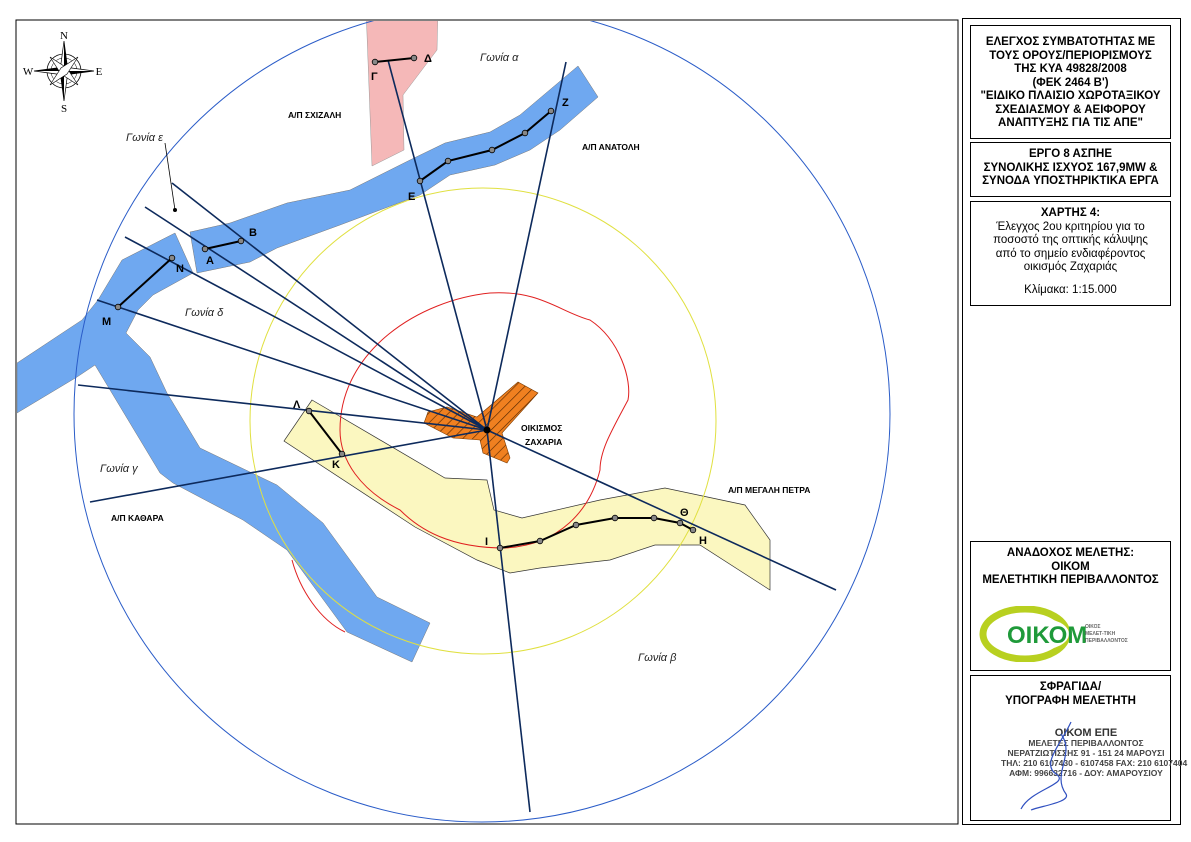 The image size is (1191, 842). What do you see at coordinates (144, 138) in the screenshot?
I see `label-angle-e: Γωνία ε` at bounding box center [144, 138].